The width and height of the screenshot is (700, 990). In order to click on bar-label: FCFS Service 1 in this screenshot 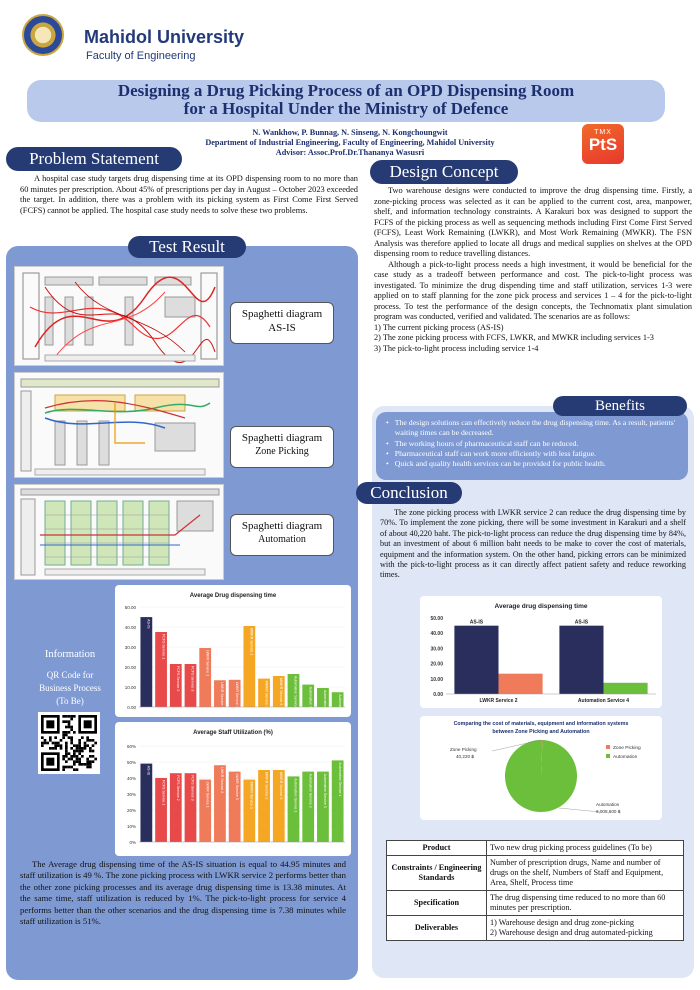, I will do `click(163, 646)`.